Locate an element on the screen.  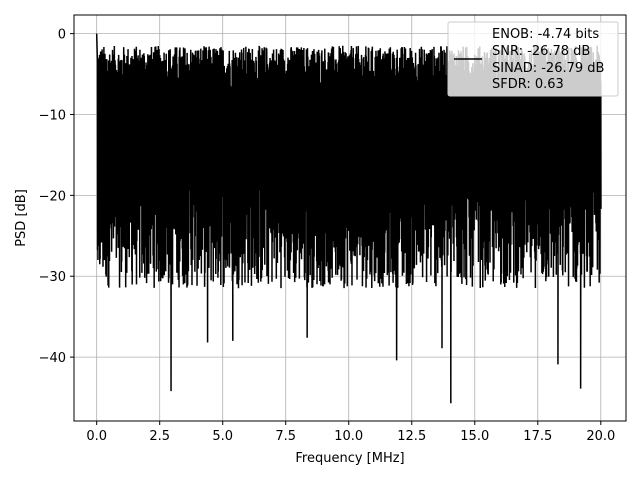
x-axis-ticks: 0.0 2.5 5.0 7.5 10.0 12.5 15.0 17.5 20.0 is located at coordinates (350, 432).